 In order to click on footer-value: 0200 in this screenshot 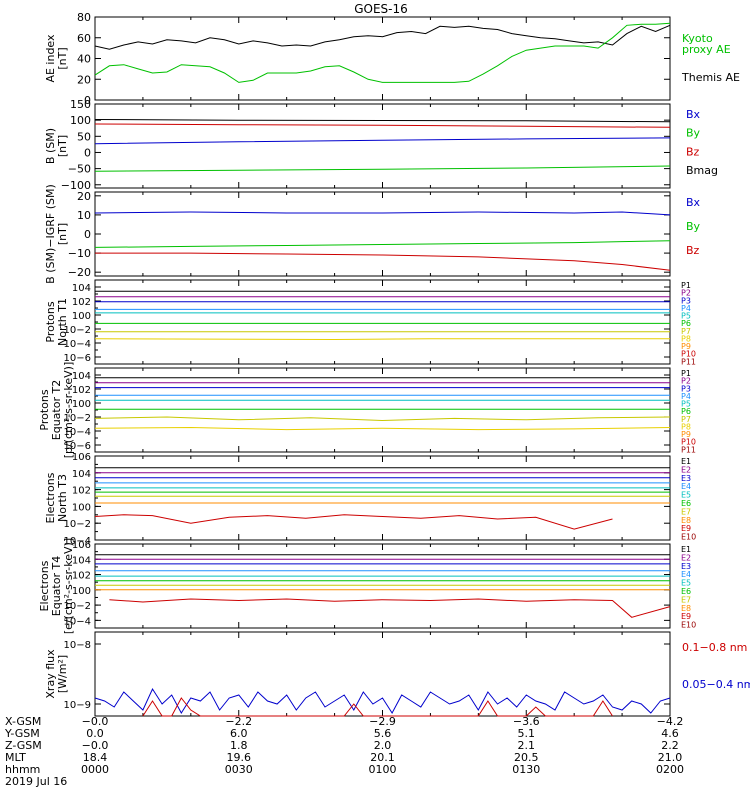, I will do `click(670, 769)`.